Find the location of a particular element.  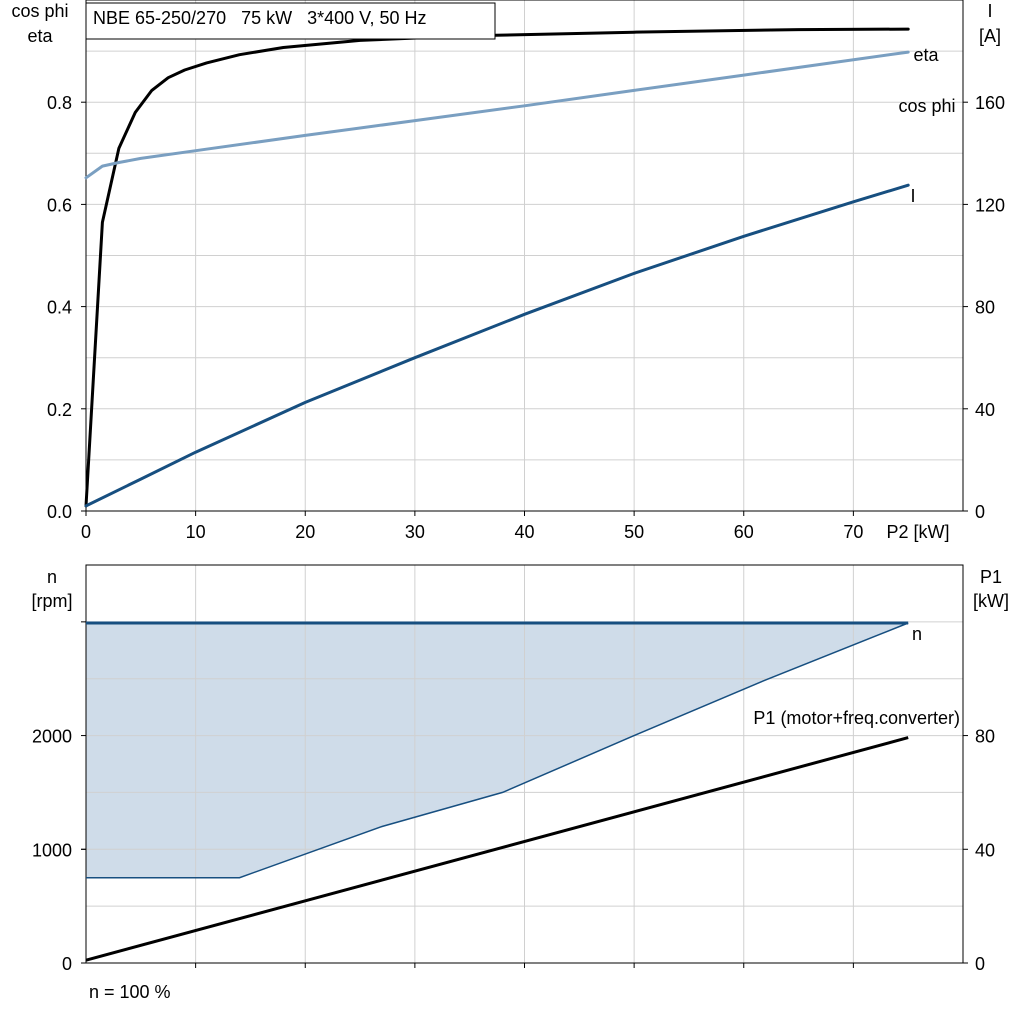

top-right-tick-label: 0 is located at coordinates (980, 512).